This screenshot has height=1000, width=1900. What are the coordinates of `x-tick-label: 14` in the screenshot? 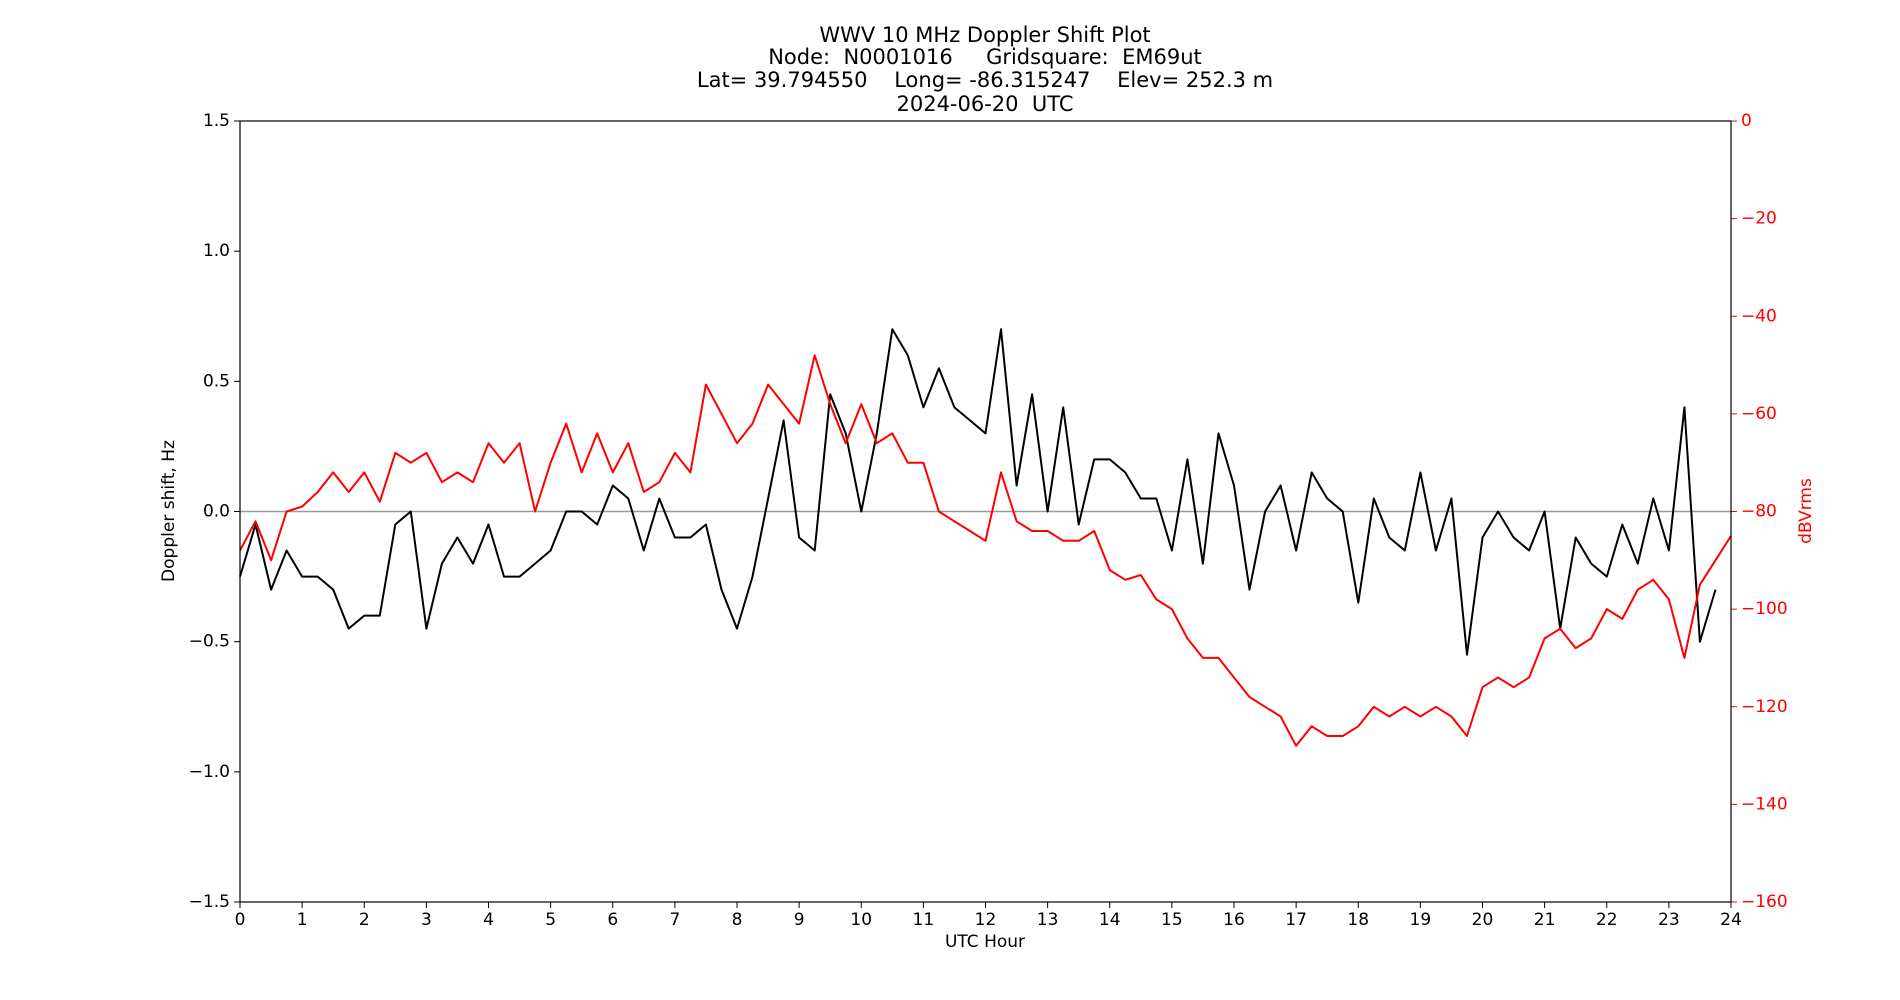 It's located at (1110, 920).